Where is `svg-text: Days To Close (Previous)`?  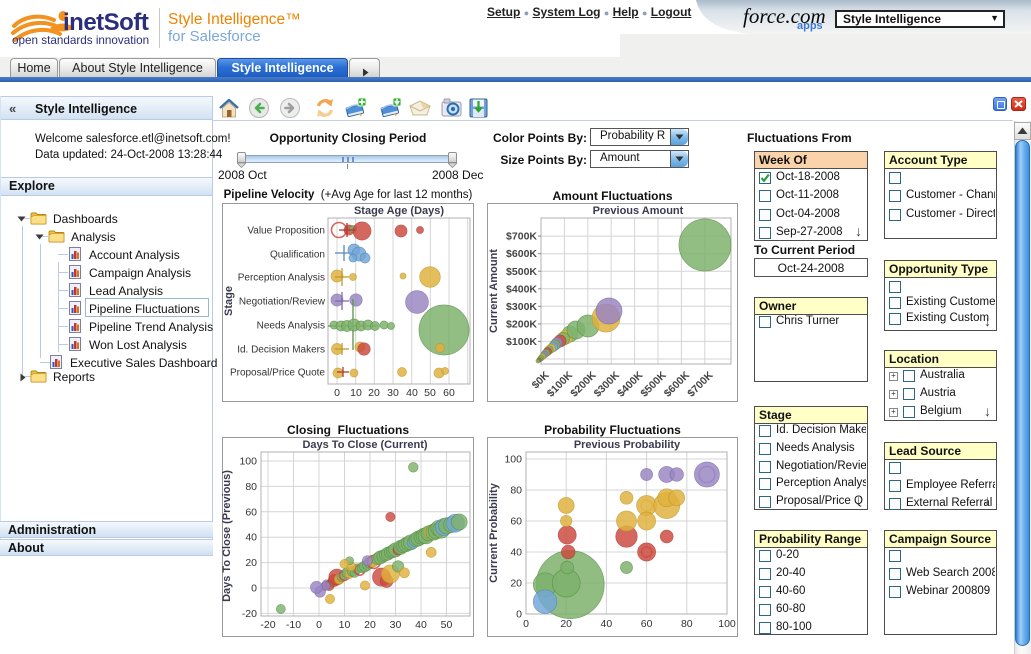
svg-text: Days To Close (Previous) is located at coordinates (227, 536).